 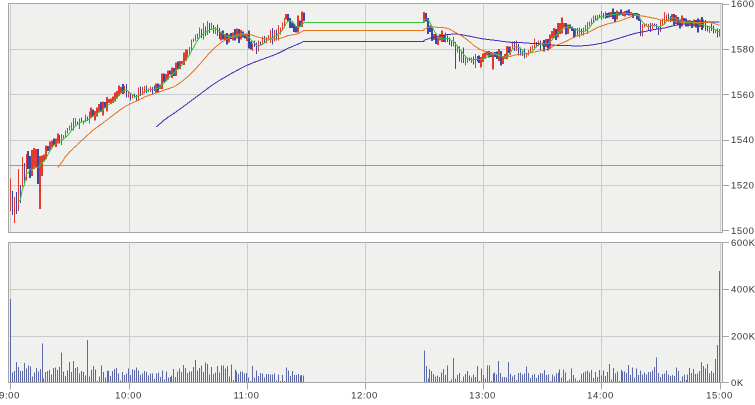 What do you see at coordinates (743, 49) in the screenshot?
I see `svg-text: 1580` at bounding box center [743, 49].